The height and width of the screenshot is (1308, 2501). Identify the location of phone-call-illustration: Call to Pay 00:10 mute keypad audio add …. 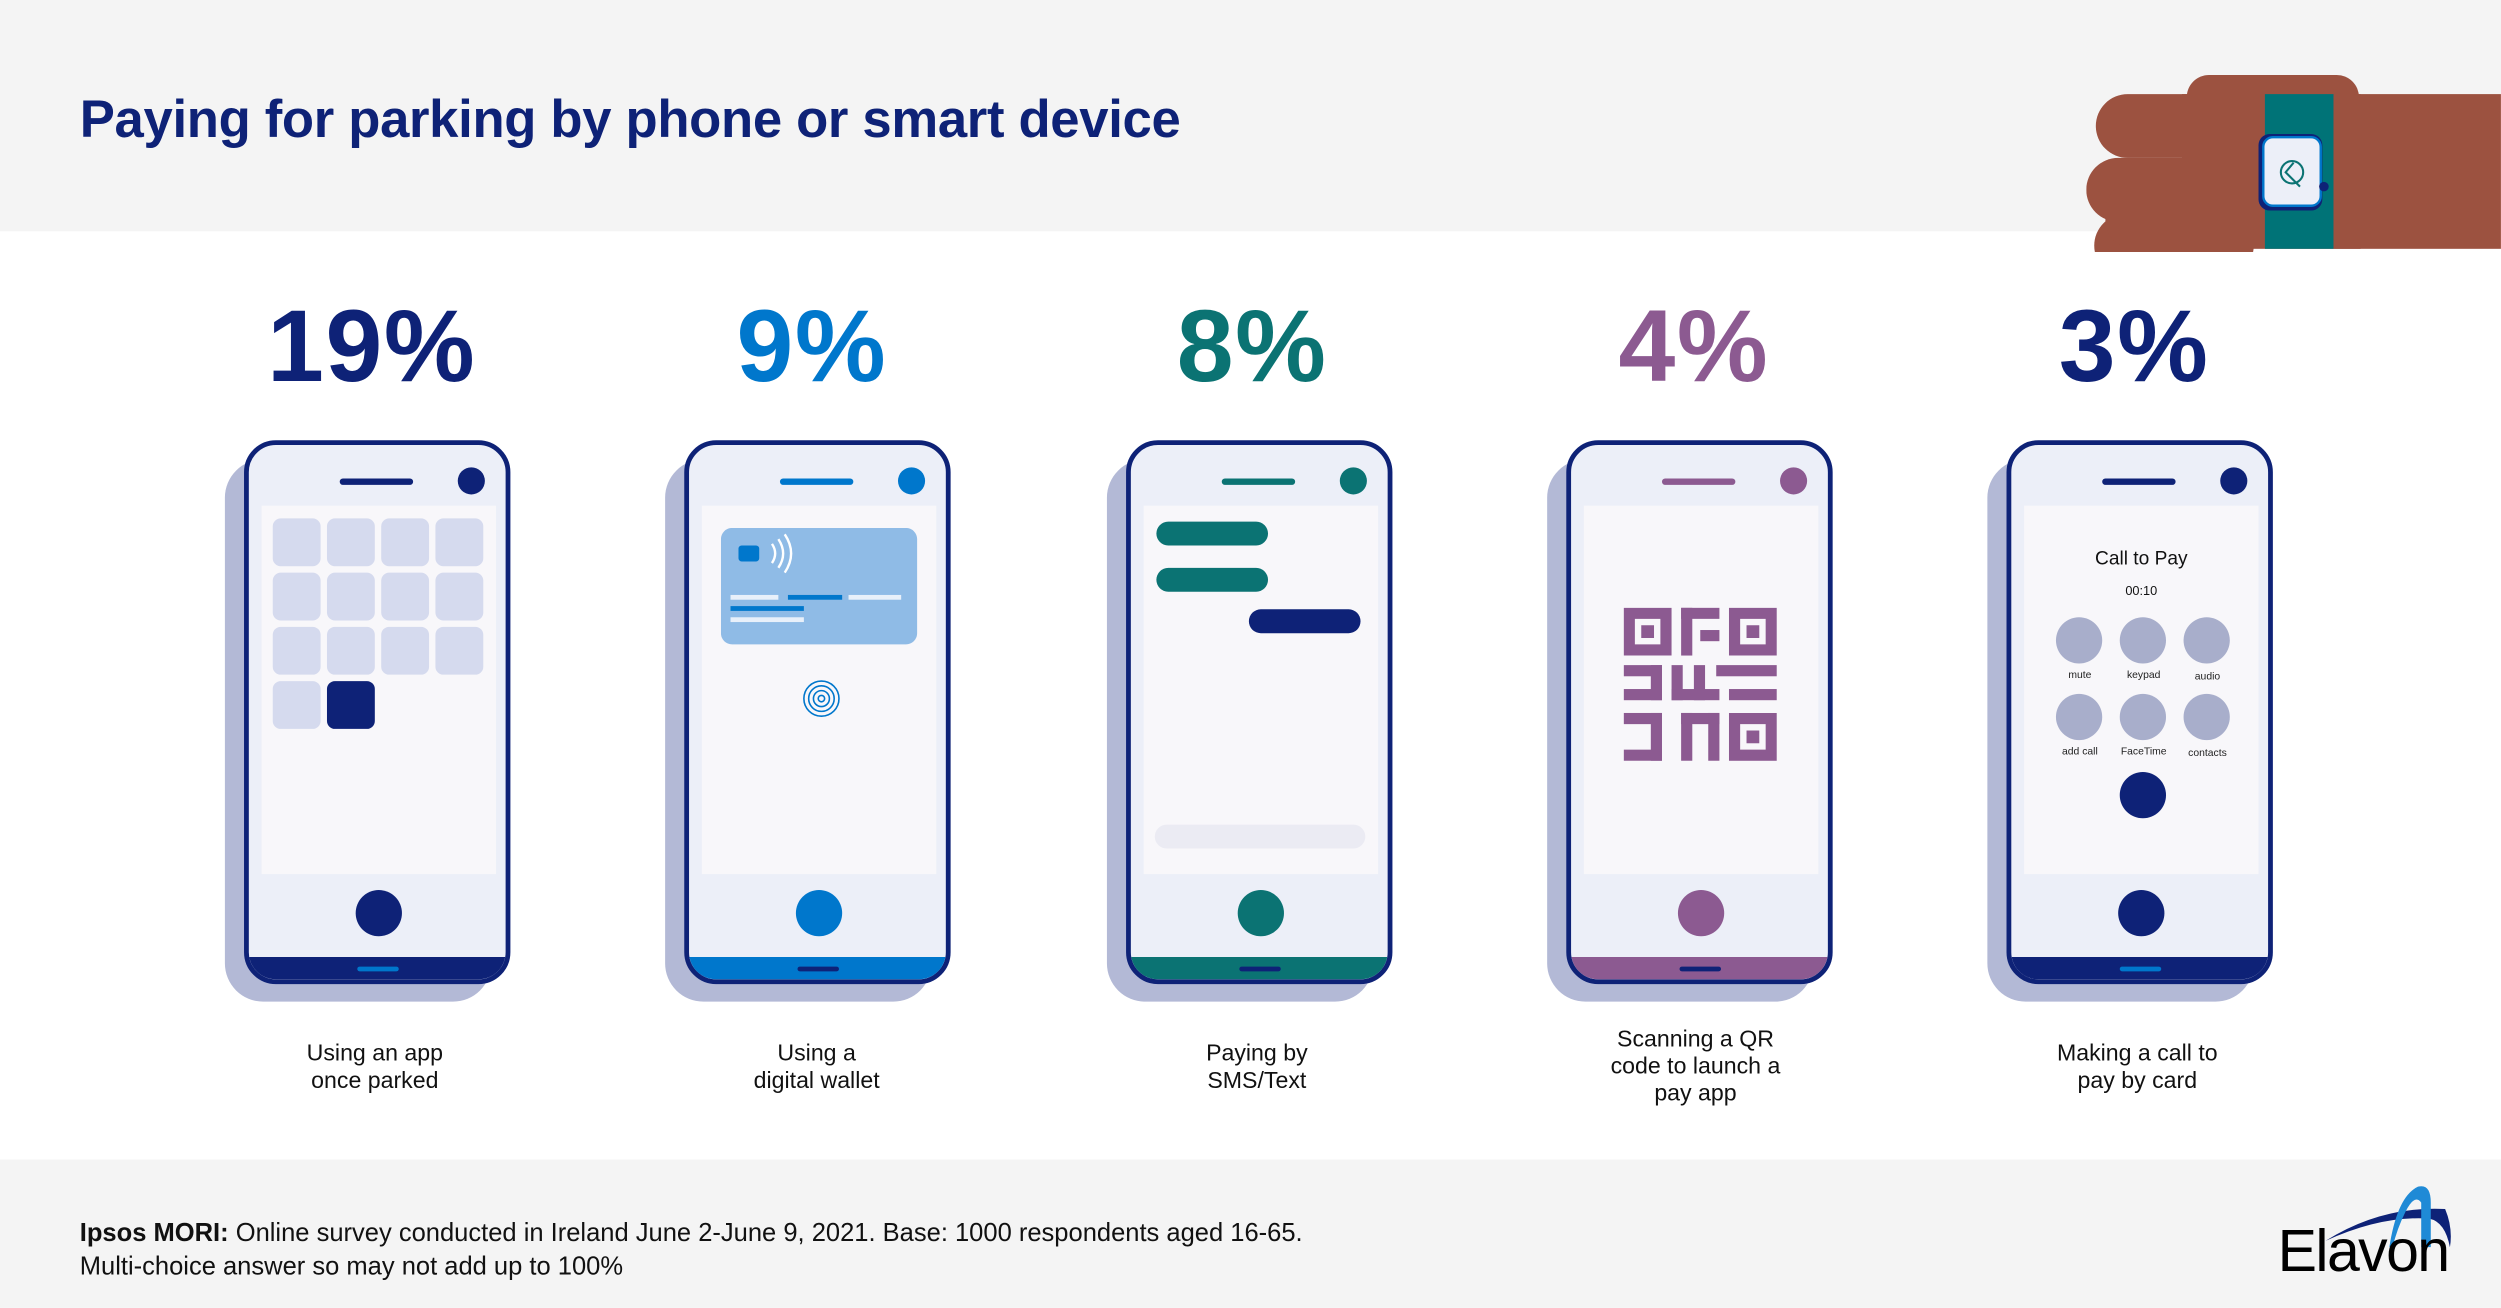
(2132, 721).